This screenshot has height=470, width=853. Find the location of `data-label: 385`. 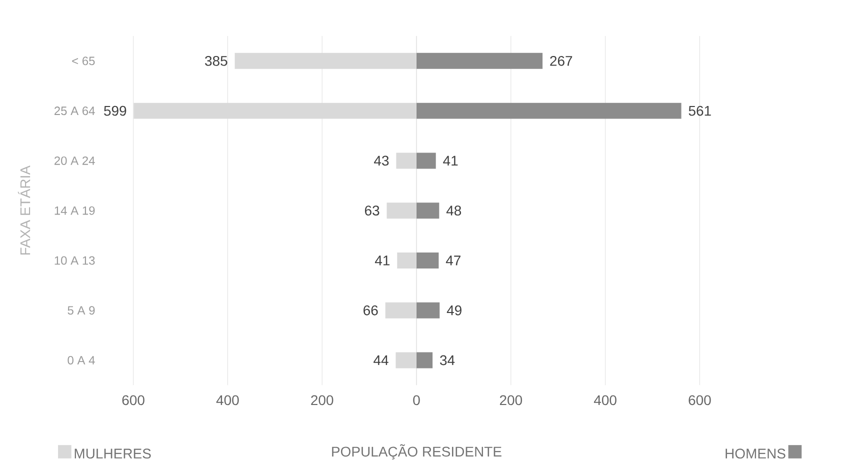

data-label: 385 is located at coordinates (216, 61).